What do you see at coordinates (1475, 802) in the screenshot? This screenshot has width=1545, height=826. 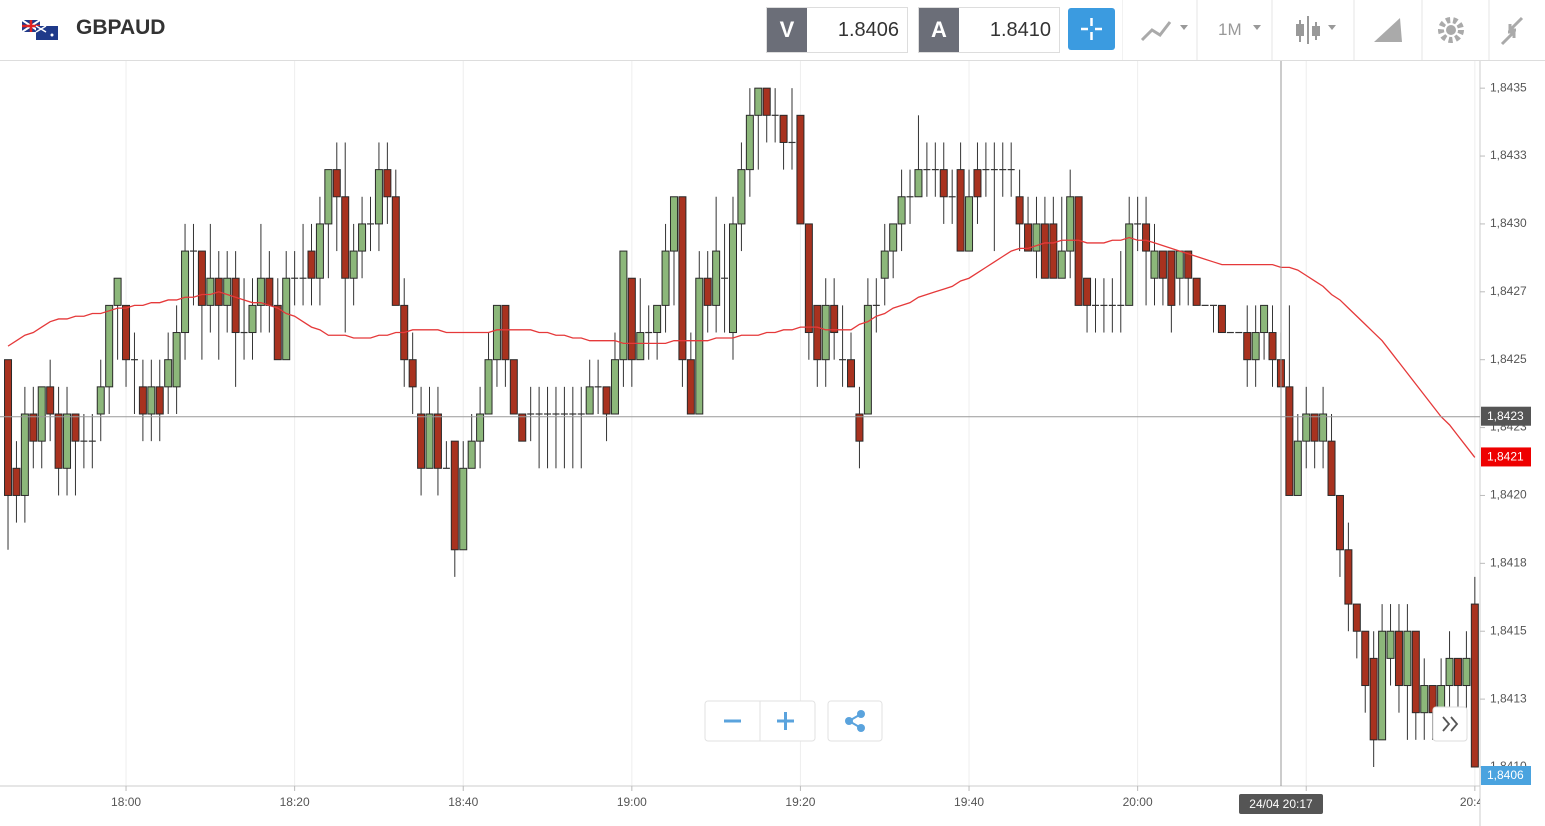 I see `x-tick-label: 20:40` at bounding box center [1475, 802].